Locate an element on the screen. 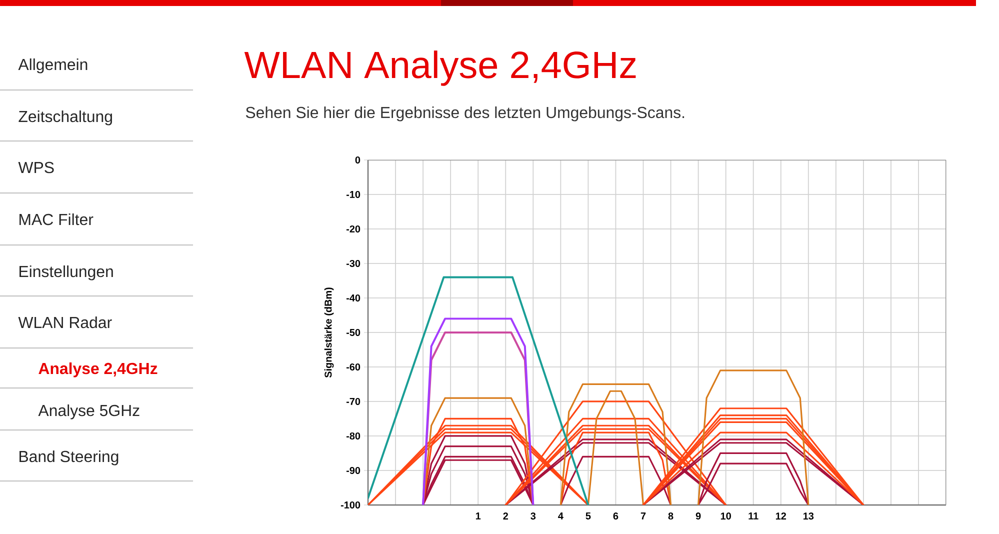 The height and width of the screenshot is (534, 999). y-tick-label: -80 is located at coordinates (353, 436).